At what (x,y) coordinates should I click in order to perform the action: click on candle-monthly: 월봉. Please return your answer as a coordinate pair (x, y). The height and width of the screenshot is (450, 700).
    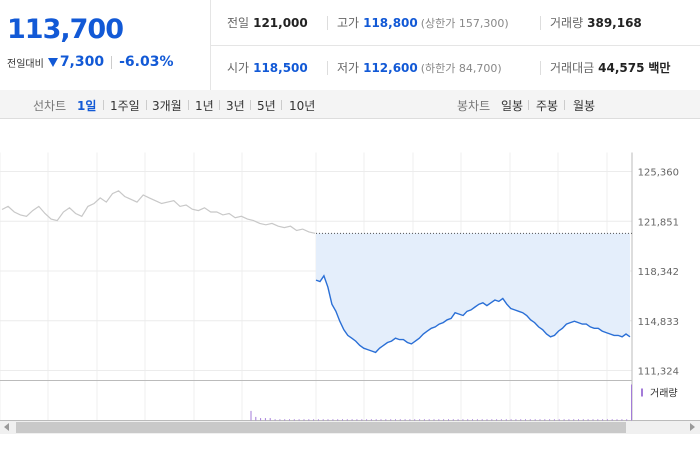
    Looking at the image, I should click on (584, 106).